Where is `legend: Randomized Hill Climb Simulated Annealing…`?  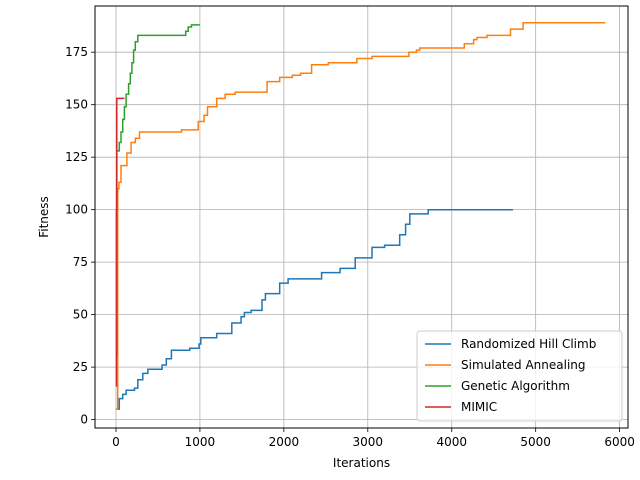 legend: Randomized Hill Climb Simulated Annealing… is located at coordinates (519, 376).